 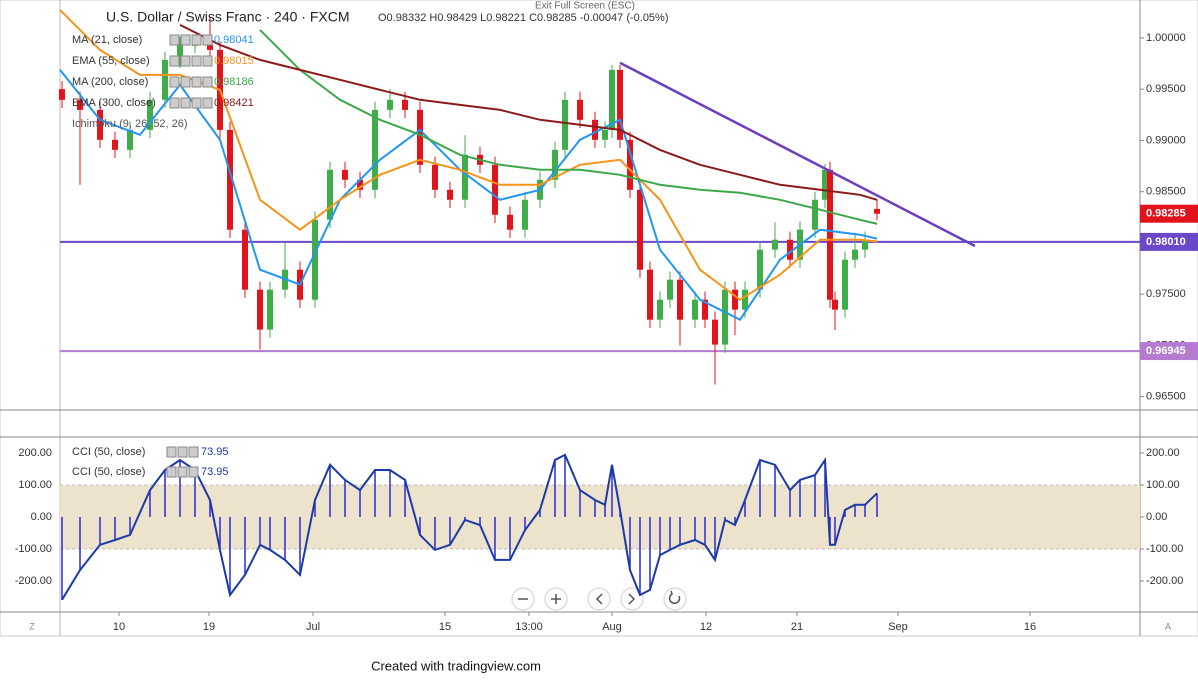 What do you see at coordinates (209, 627) in the screenshot?
I see `x-tick-label: 19` at bounding box center [209, 627].